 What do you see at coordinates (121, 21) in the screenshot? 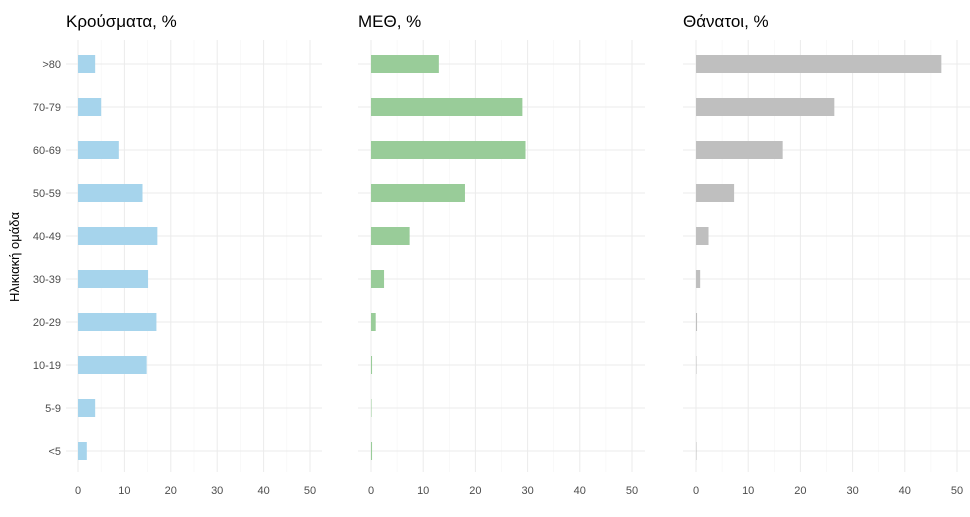
I see `panel-title: Κρούσματα, %` at bounding box center [121, 21].